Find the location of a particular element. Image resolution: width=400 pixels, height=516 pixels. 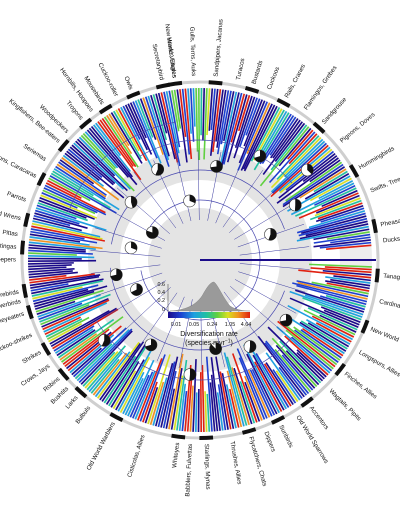

legend-unit-exp: −1 is located at coordinates (228, 342).